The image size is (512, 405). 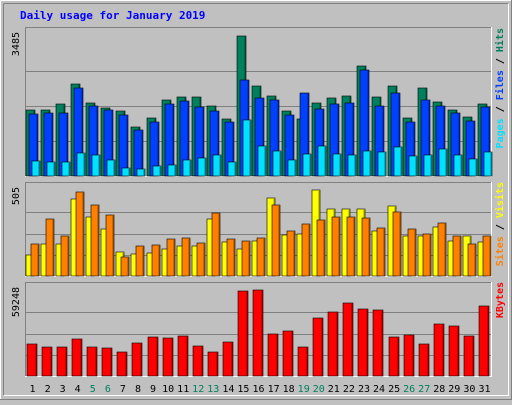 What do you see at coordinates (454, 389) in the screenshot?
I see `day-label-29: 29` at bounding box center [454, 389].